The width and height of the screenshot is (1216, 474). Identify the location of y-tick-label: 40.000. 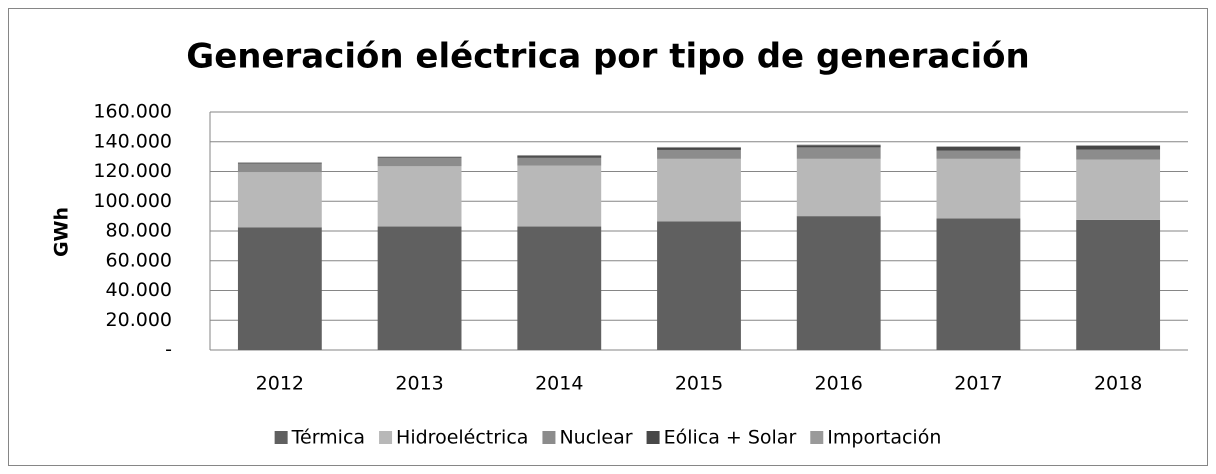
(139, 290).